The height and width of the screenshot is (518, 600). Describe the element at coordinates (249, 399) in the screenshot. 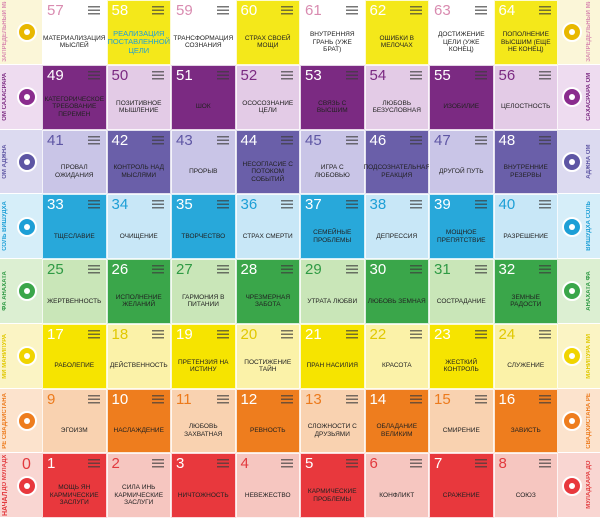

I see `cell-number: 12` at that location.